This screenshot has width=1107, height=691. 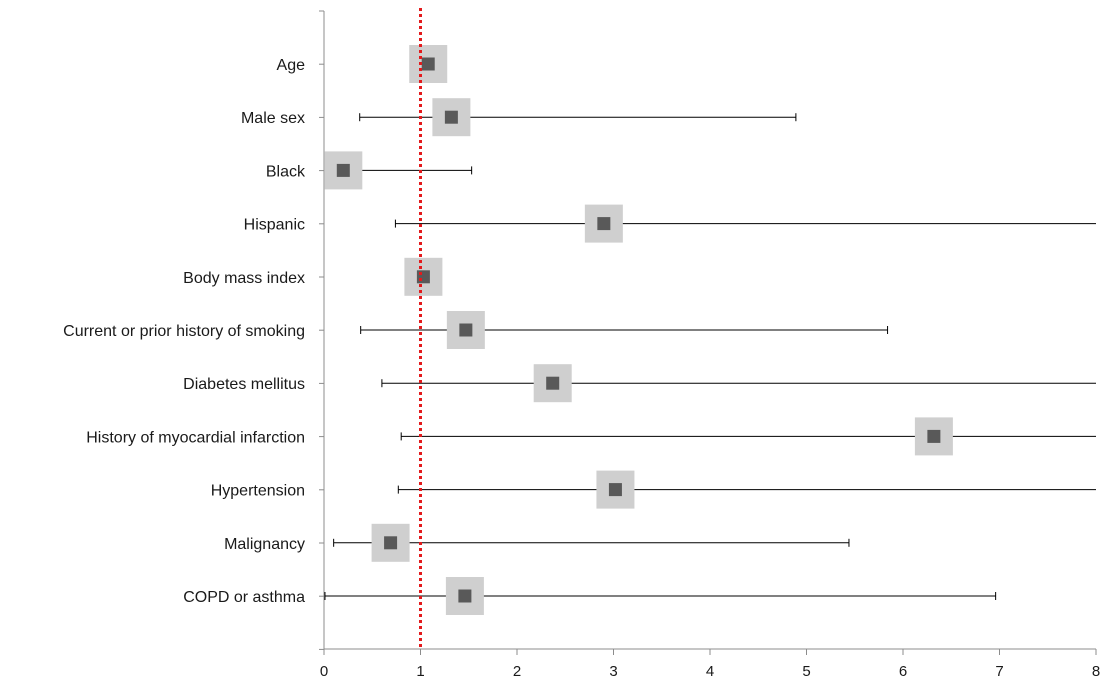 I want to click on row-label: Hispanic, so click(x=274, y=225).